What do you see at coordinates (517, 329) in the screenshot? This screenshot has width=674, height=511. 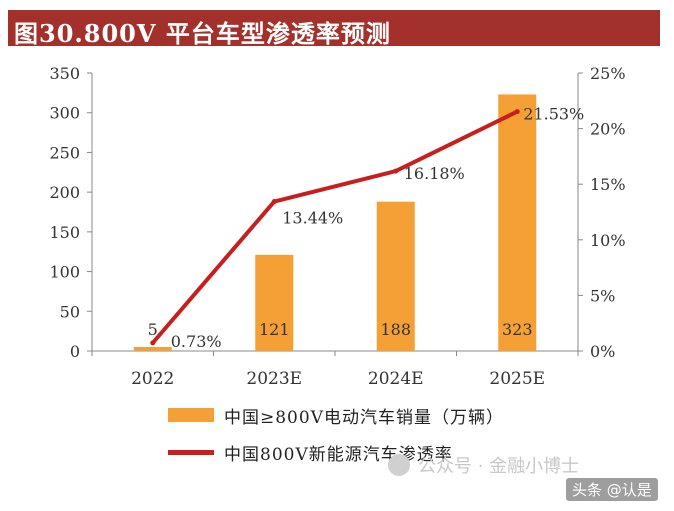 I see `bar-value-label: 323` at bounding box center [517, 329].